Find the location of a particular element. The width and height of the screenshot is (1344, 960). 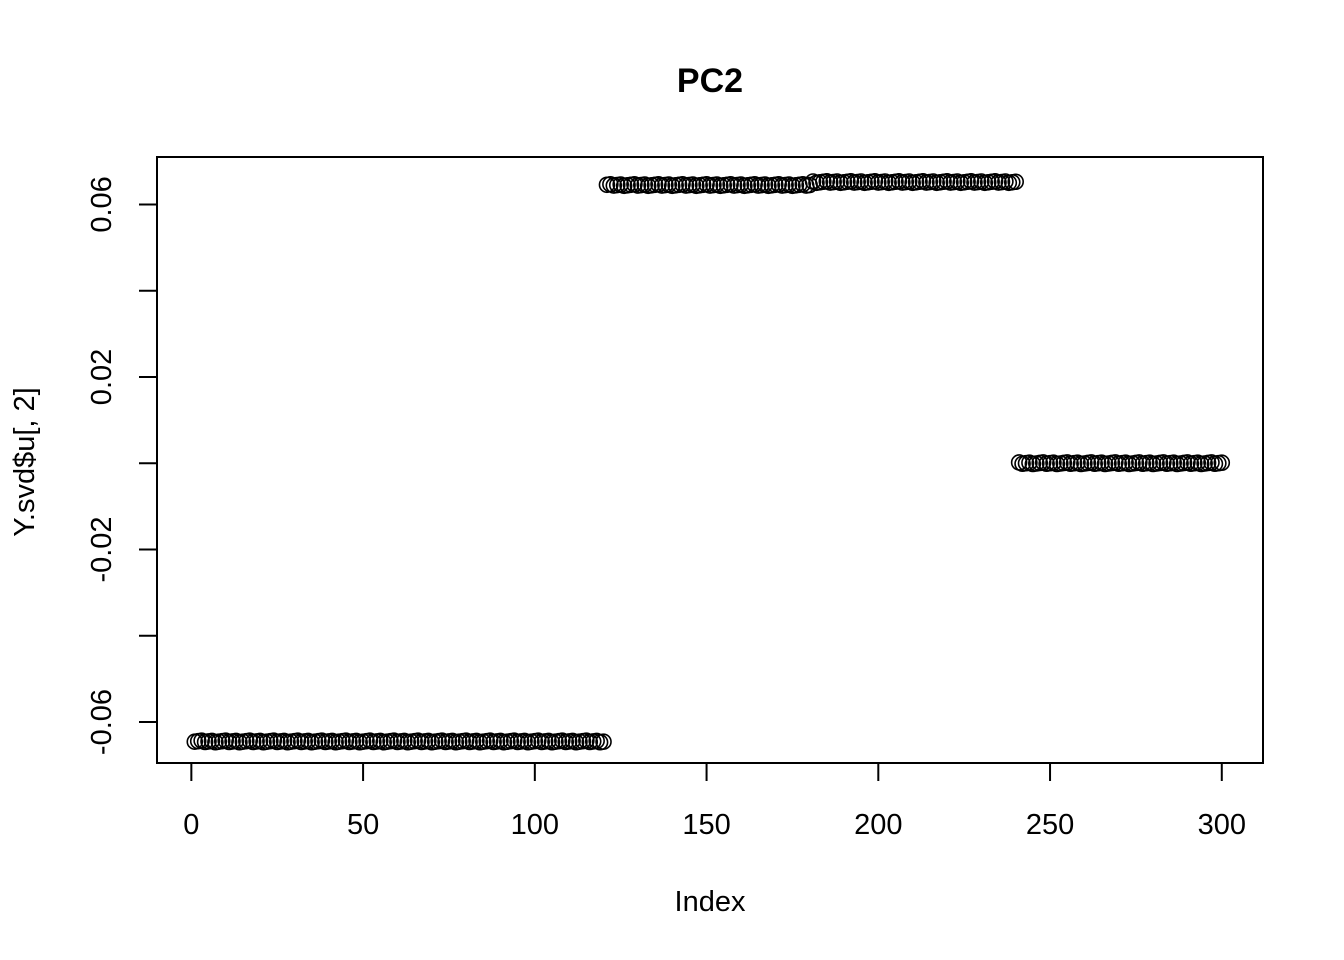

y-axis-label: Y.svd$u[, 2] is located at coordinates (25, 461).